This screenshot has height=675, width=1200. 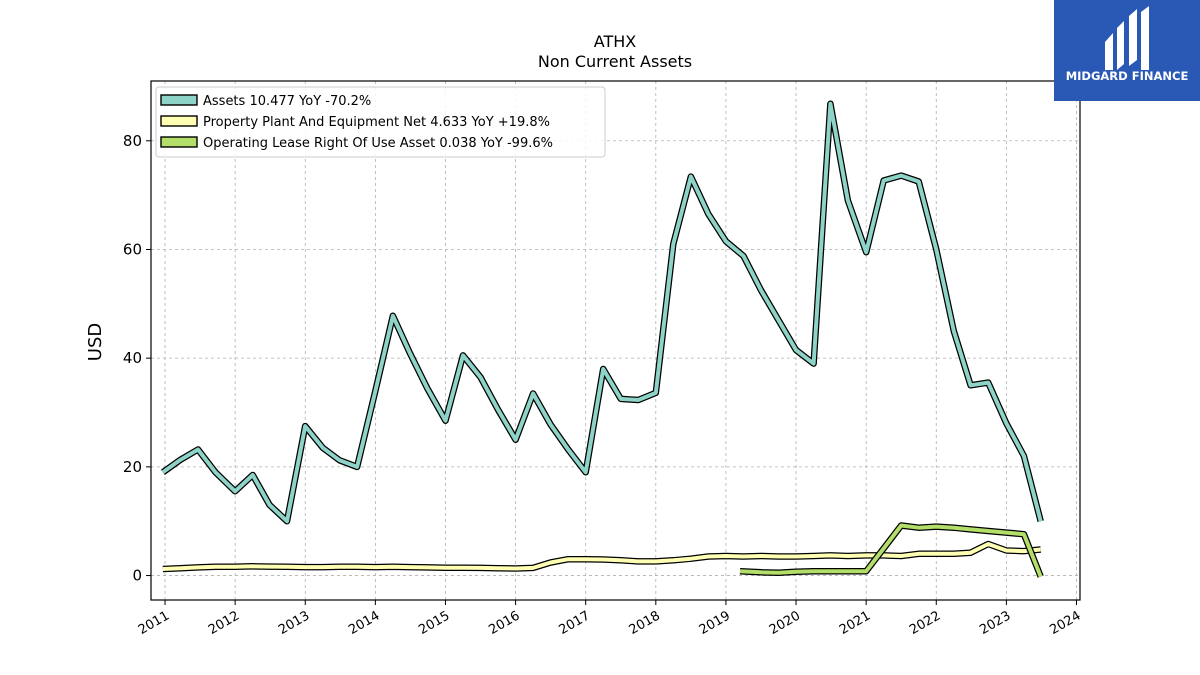 What do you see at coordinates (1065, 623) in the screenshot?
I see `x-tick-label: 2024` at bounding box center [1065, 623].